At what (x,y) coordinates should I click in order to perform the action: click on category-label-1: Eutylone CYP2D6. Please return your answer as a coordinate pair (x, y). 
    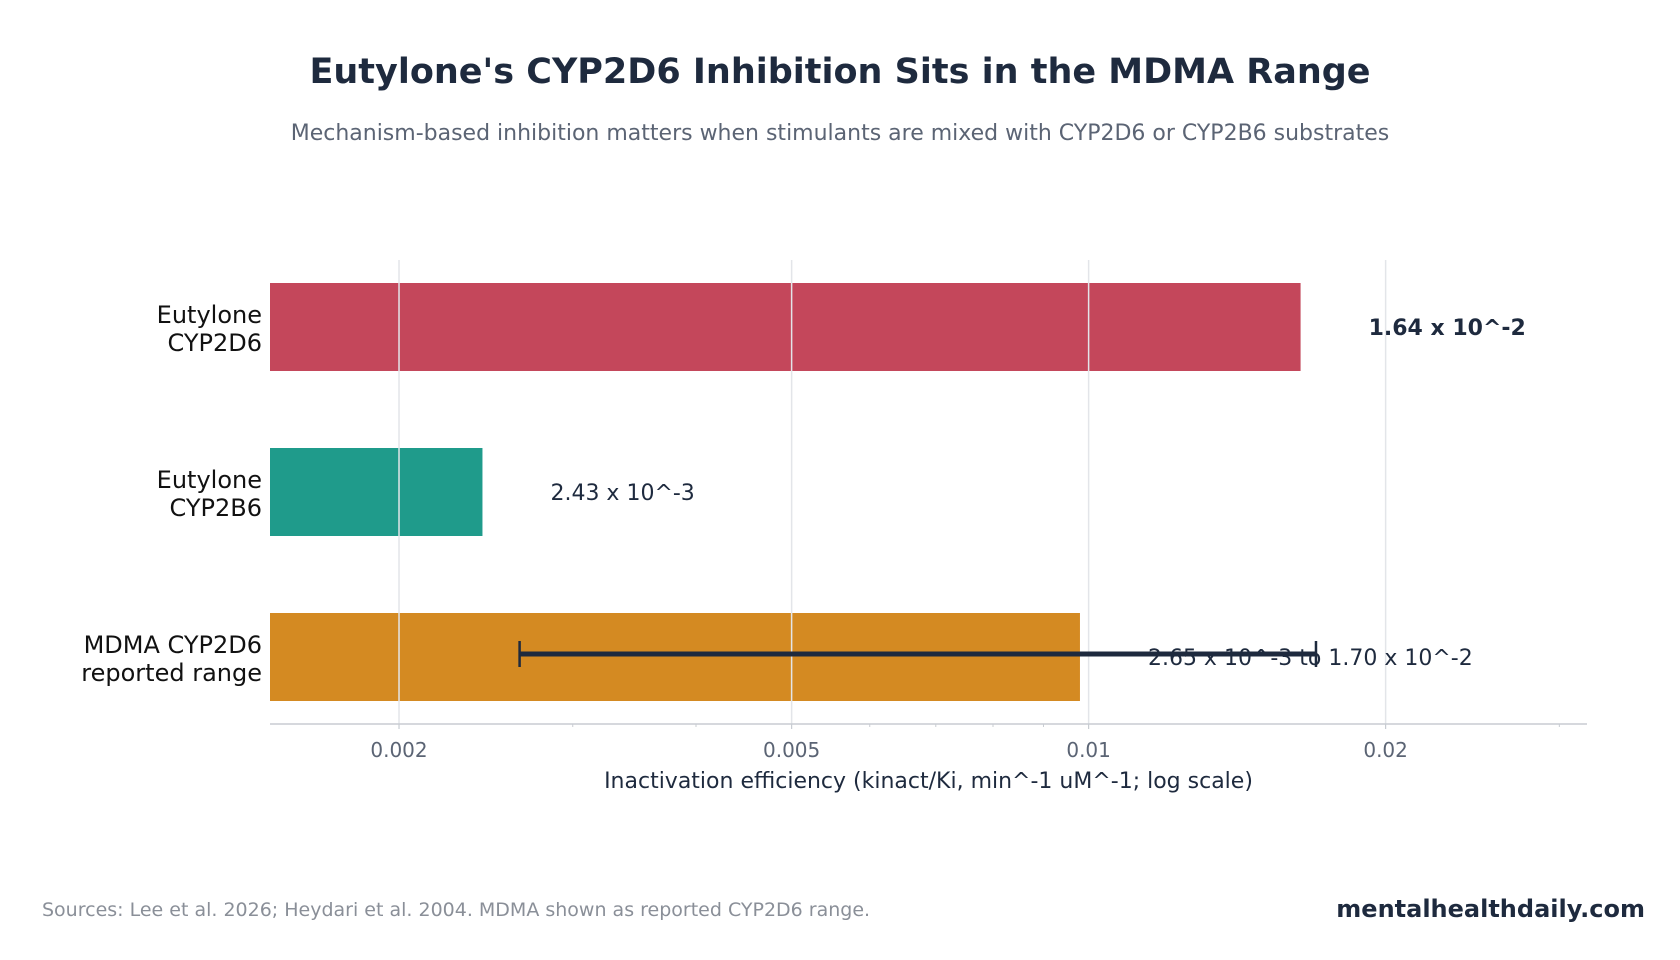
    Looking at the image, I should click on (209, 329).